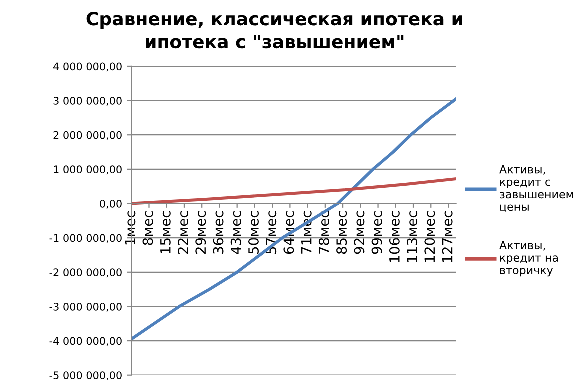 This screenshot has height=391, width=585. I want to click on x-tick-label: 43мес, so click(236, 233).